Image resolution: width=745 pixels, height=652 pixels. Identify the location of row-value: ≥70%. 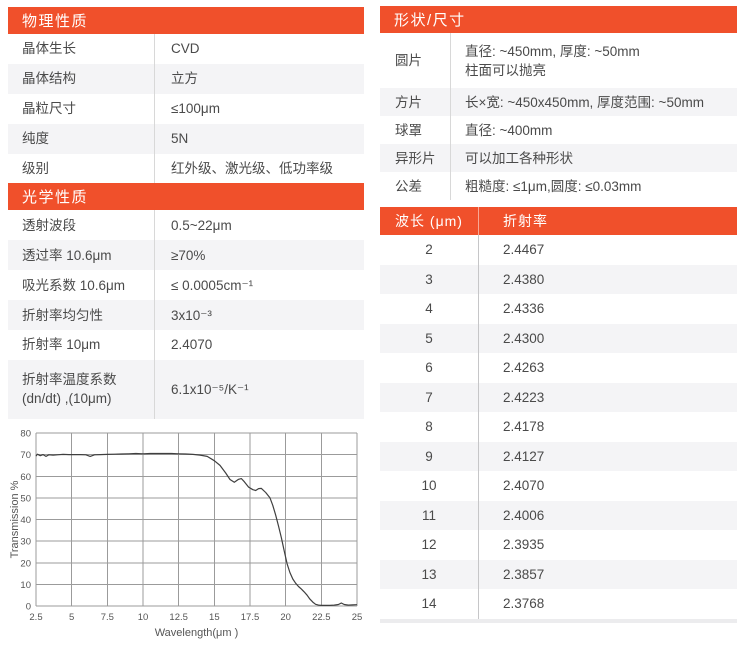
(188, 255).